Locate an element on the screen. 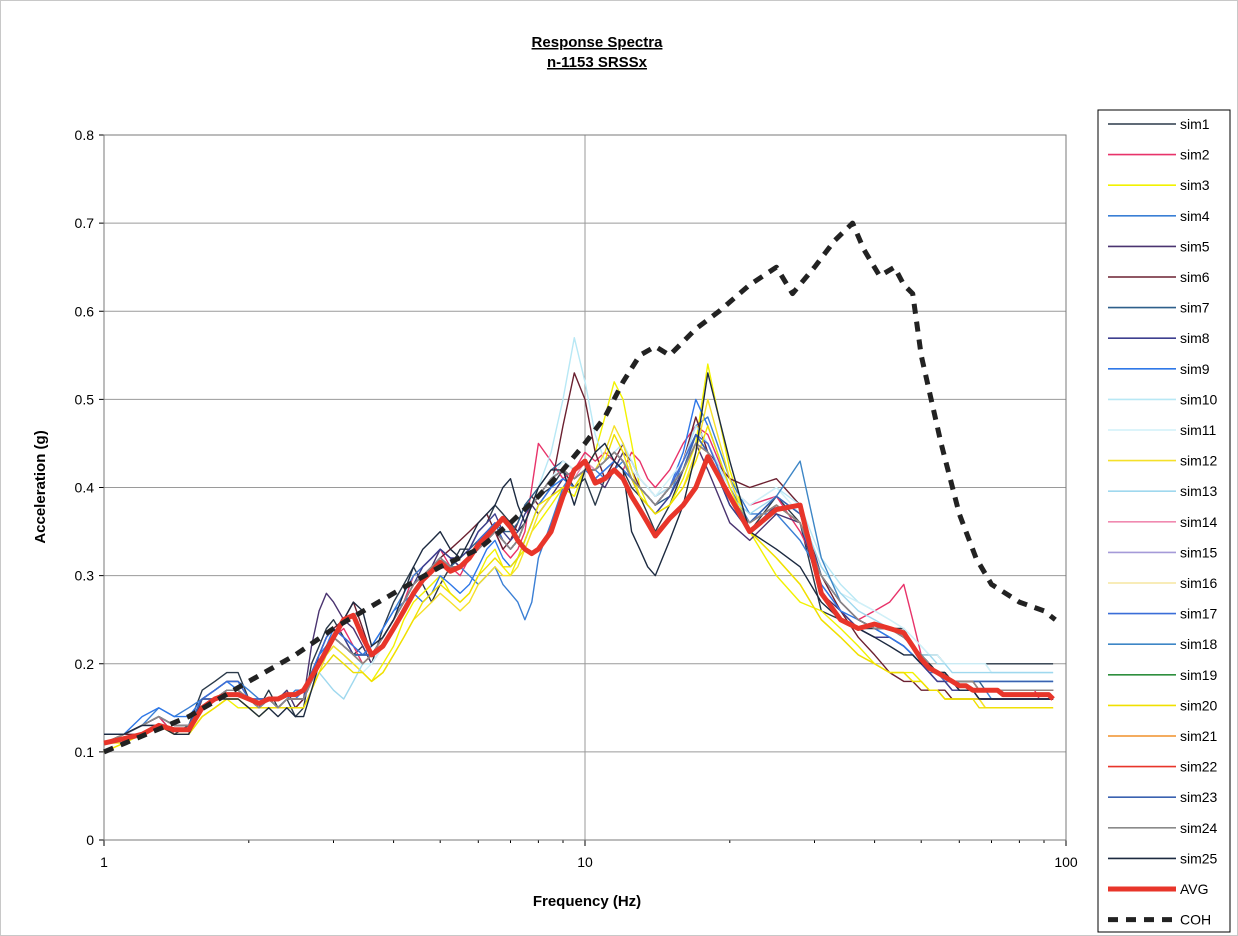  legend-label: sim4 is located at coordinates (1195, 216).